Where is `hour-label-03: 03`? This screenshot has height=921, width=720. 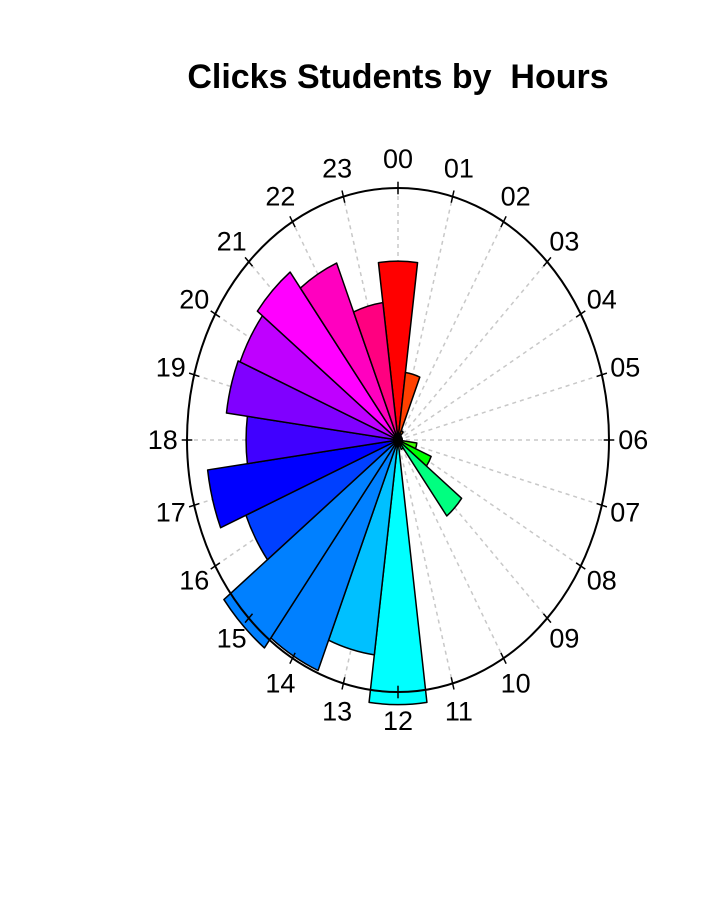
hour-label-03: 03 is located at coordinates (564, 241).